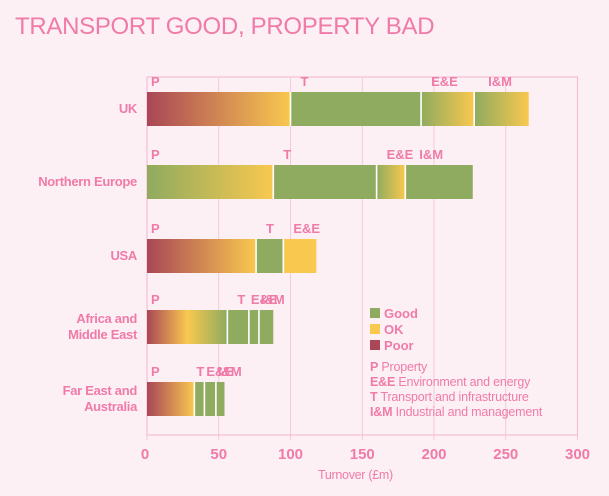 Image resolution: width=609 pixels, height=496 pixels. Describe the element at coordinates (110, 406) in the screenshot. I see `category-label-line: Australia` at that location.